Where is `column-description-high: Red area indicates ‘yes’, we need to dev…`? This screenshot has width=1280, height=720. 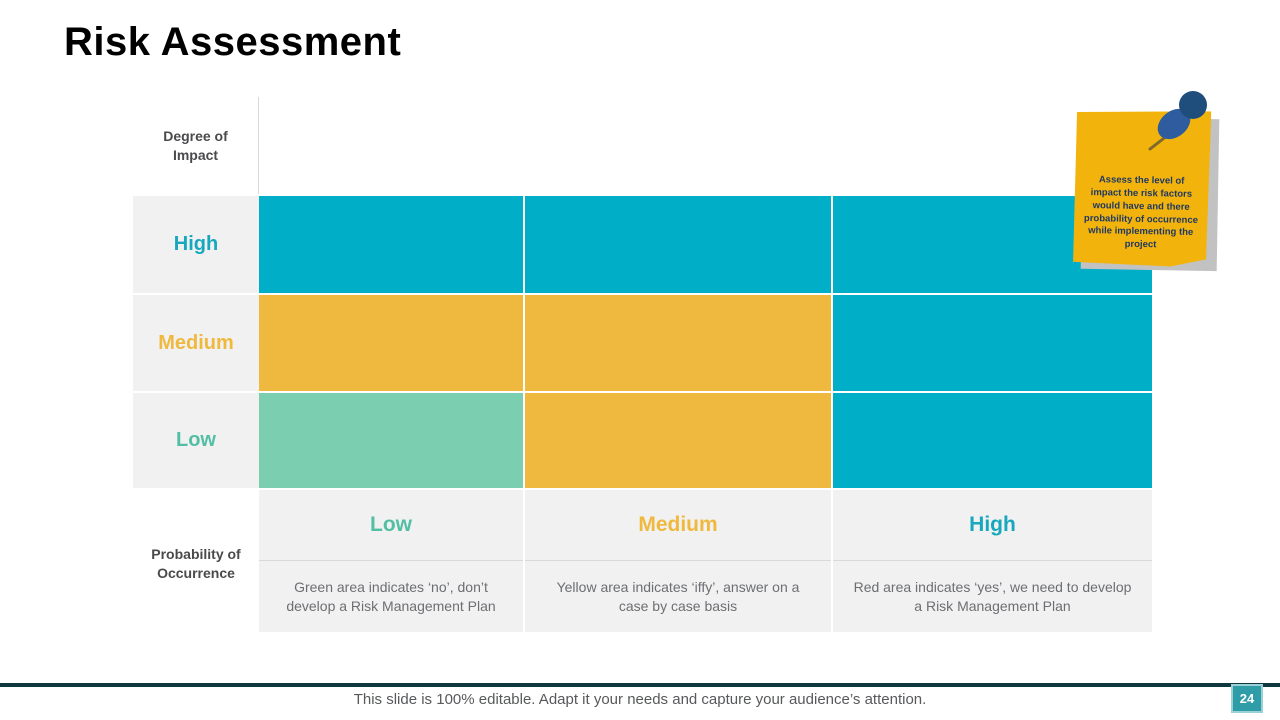
column-description-high: Red area indicates ‘yes’, we need to dev… is located at coordinates (992, 596).